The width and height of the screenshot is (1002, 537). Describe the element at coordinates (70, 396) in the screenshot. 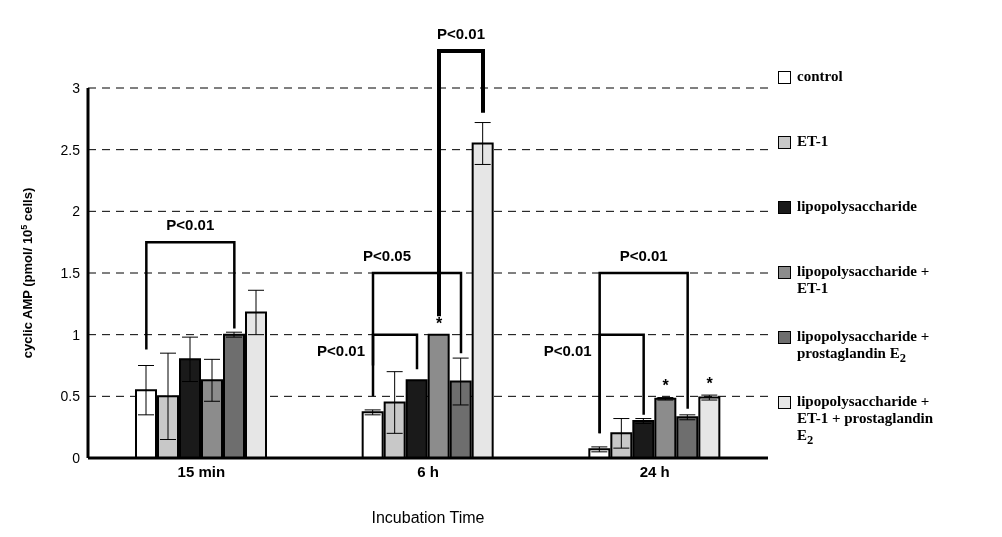

I see `y-tick-label: 0.5` at that location.